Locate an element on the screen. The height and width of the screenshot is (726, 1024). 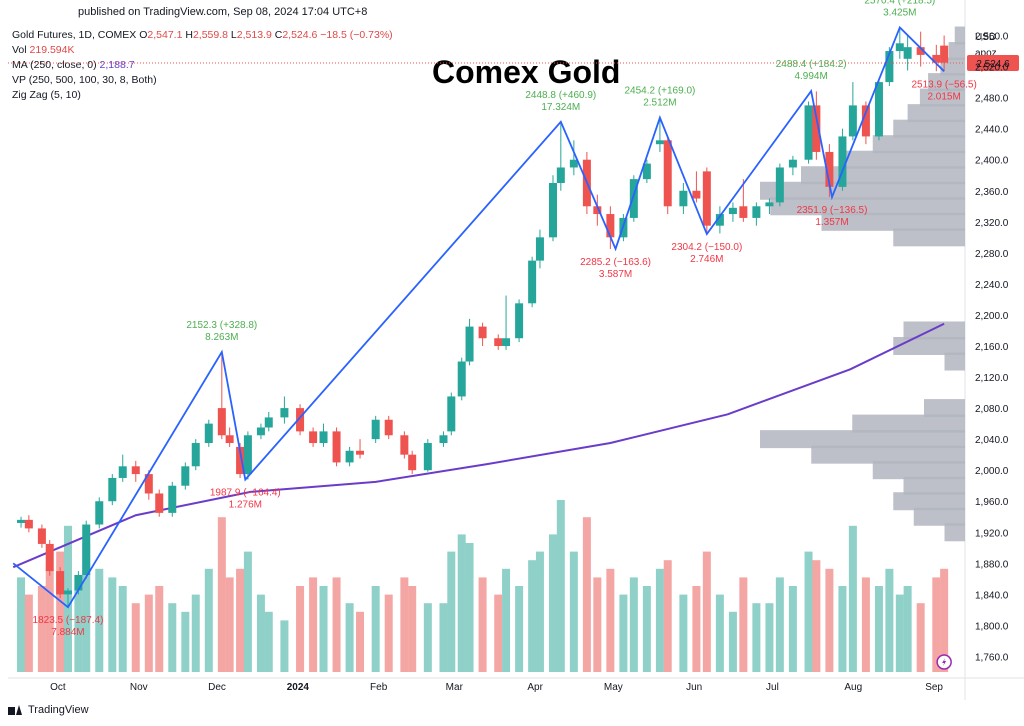
tradingview-logo-icon is located at coordinates (15, 710).